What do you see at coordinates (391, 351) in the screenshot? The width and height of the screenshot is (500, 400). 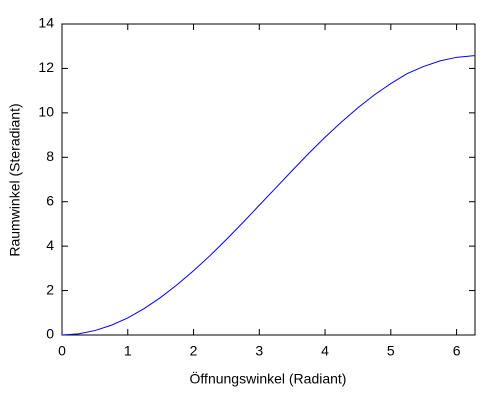 I see `x-tick-label: 5` at bounding box center [391, 351].